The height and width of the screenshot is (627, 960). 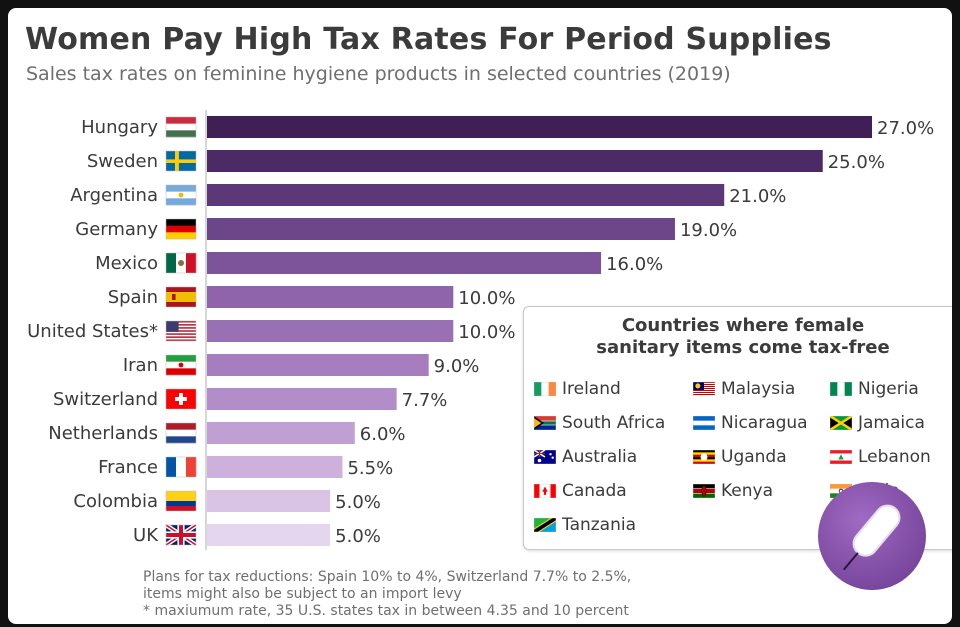 What do you see at coordinates (181, 433) in the screenshot?
I see `flag-icon-netherlands` at bounding box center [181, 433].